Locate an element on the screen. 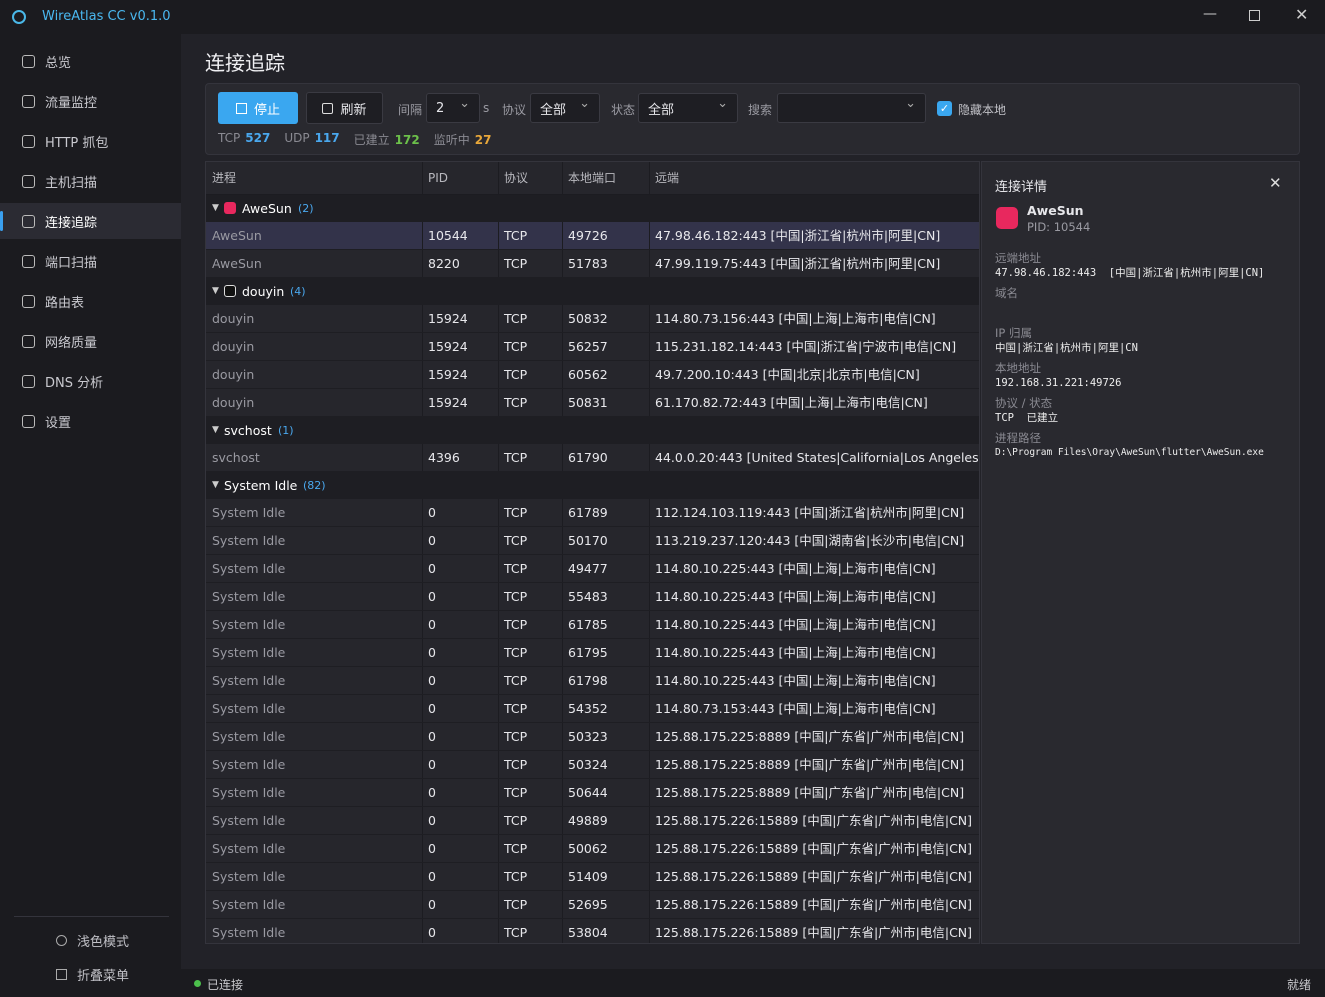 The height and width of the screenshot is (997, 1325). protocol-select: 全部 is located at coordinates (565, 108).